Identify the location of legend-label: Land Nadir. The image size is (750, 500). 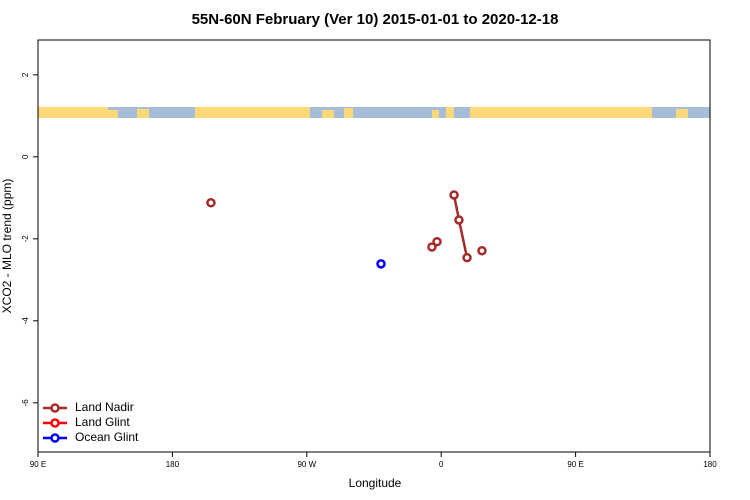
(104, 407).